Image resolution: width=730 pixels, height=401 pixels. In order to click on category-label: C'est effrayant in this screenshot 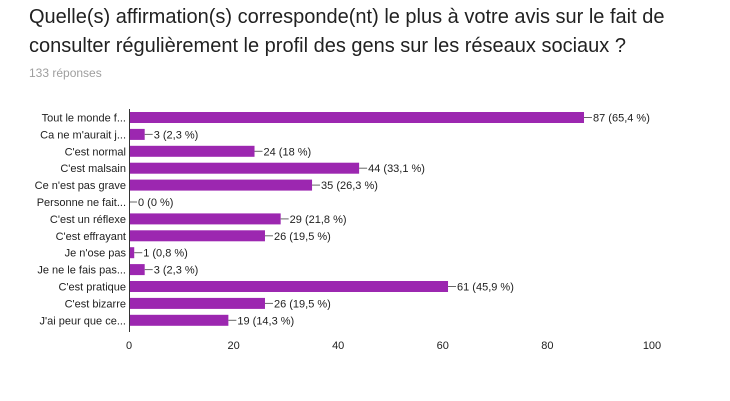, I will do `click(91, 237)`.